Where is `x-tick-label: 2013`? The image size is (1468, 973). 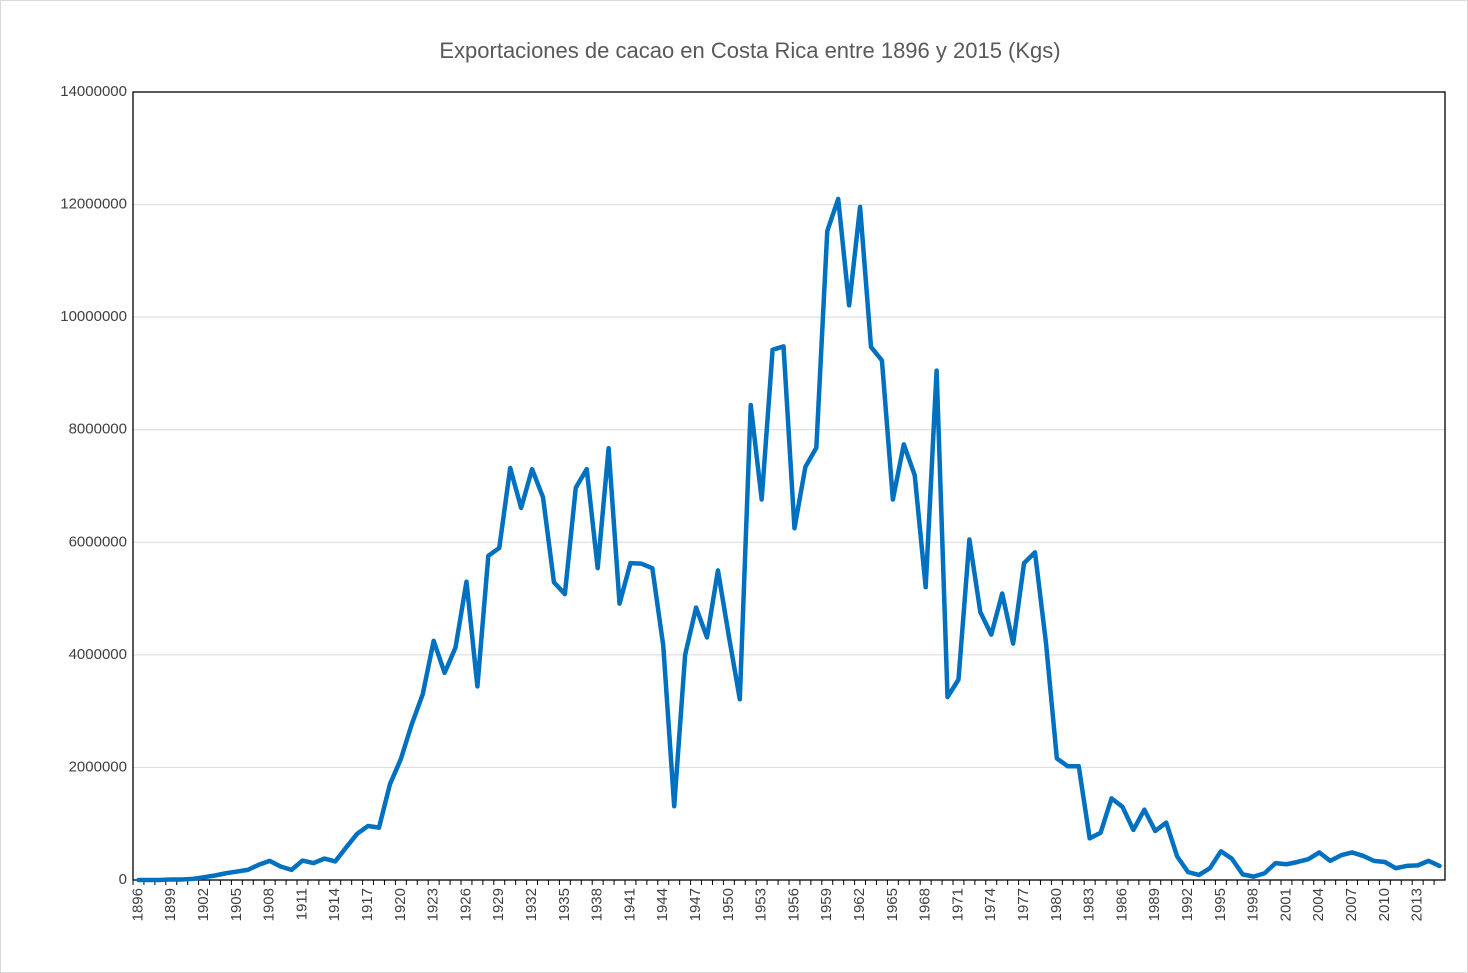 x-tick-label: 2013 is located at coordinates (1417, 904).